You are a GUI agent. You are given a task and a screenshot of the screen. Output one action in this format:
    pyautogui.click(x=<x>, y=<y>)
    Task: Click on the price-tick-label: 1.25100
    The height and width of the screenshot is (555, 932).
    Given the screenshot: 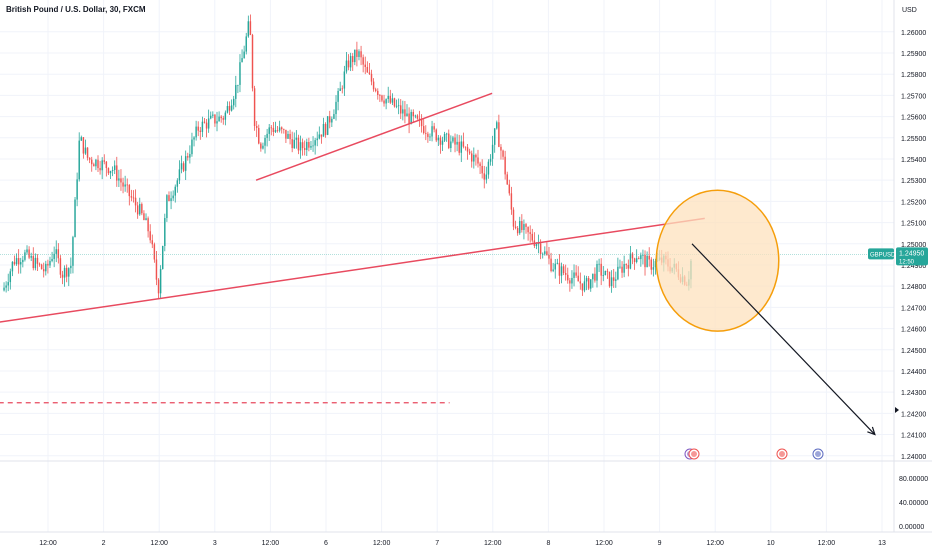 What is the action you would take?
    pyautogui.click(x=913, y=224)
    